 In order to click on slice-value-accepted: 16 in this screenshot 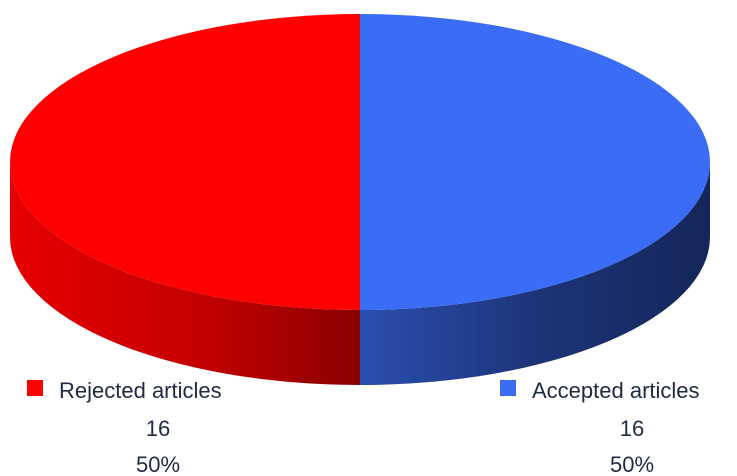, I will do `click(632, 428)`.